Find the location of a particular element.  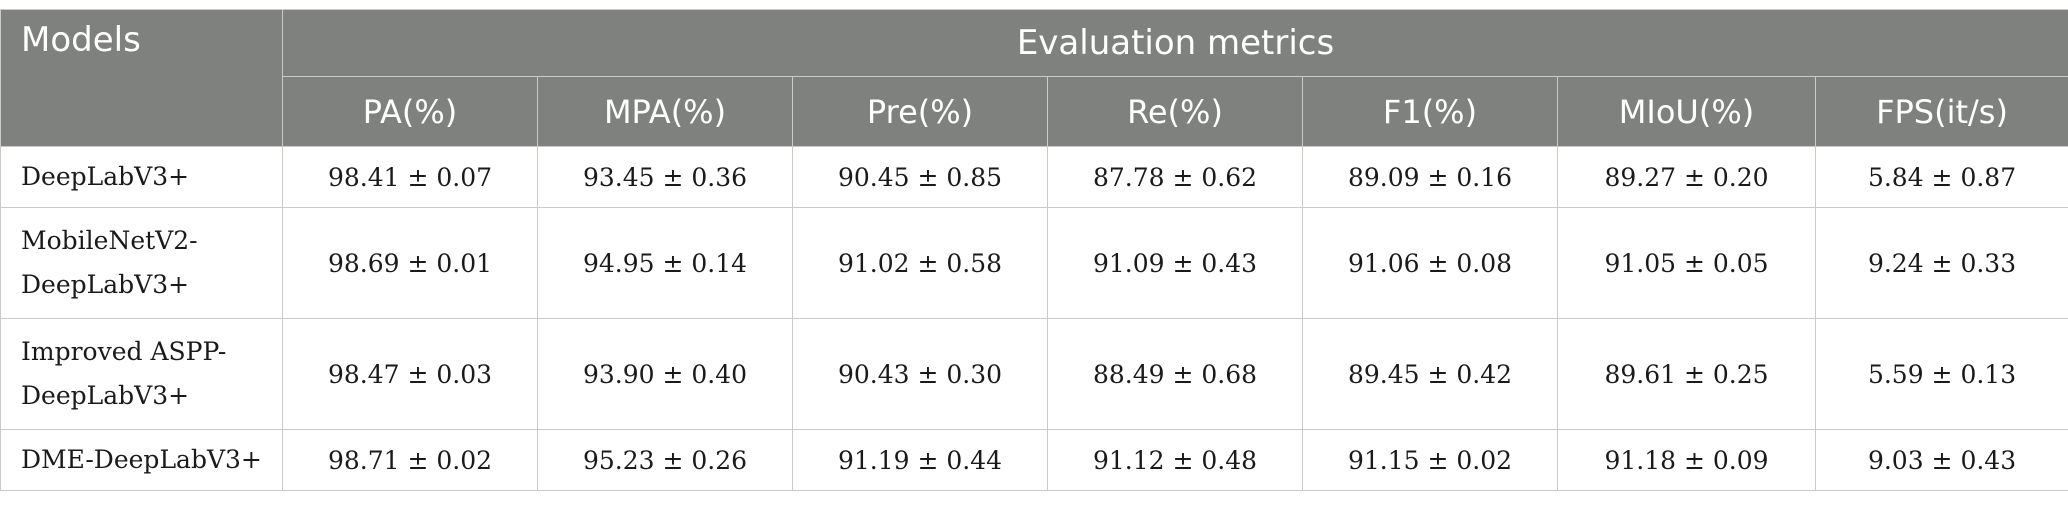

mpa-cell: 93.90 ± 0.40 is located at coordinates (665, 374).